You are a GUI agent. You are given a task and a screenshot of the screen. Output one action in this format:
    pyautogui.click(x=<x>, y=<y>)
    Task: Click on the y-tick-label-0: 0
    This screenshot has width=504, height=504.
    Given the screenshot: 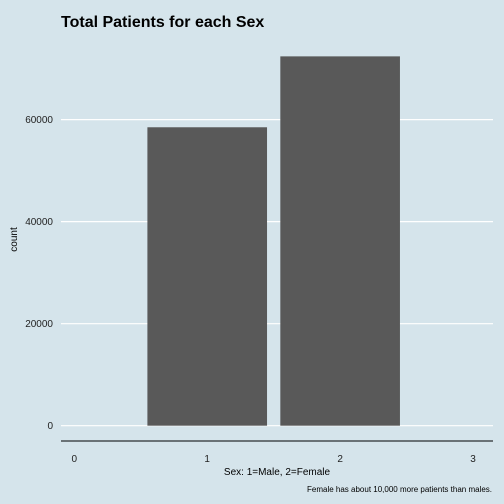 What is the action you would take?
    pyautogui.click(x=50, y=426)
    